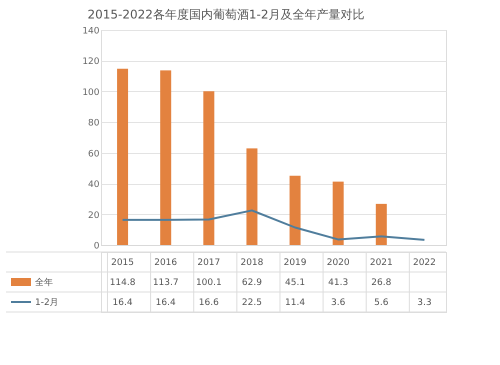 The height and width of the screenshot is (365, 500). I want to click on y-tick-label: 140, so click(91, 31).